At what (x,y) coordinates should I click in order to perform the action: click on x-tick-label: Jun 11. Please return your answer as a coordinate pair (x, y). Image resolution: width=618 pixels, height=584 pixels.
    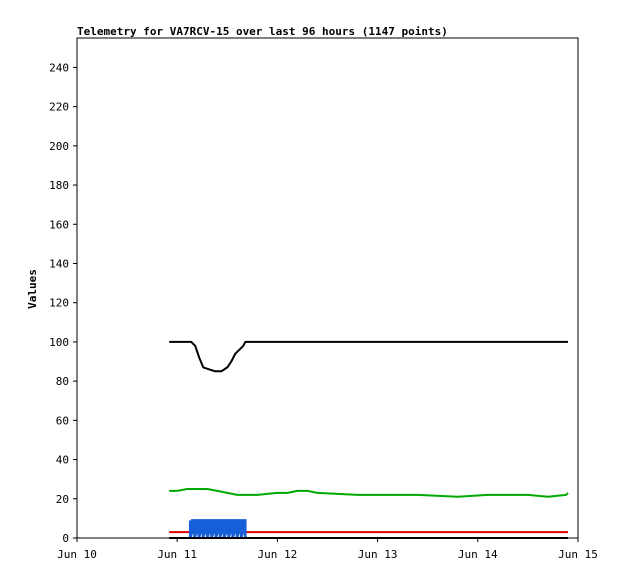
    Looking at the image, I should click on (177, 554).